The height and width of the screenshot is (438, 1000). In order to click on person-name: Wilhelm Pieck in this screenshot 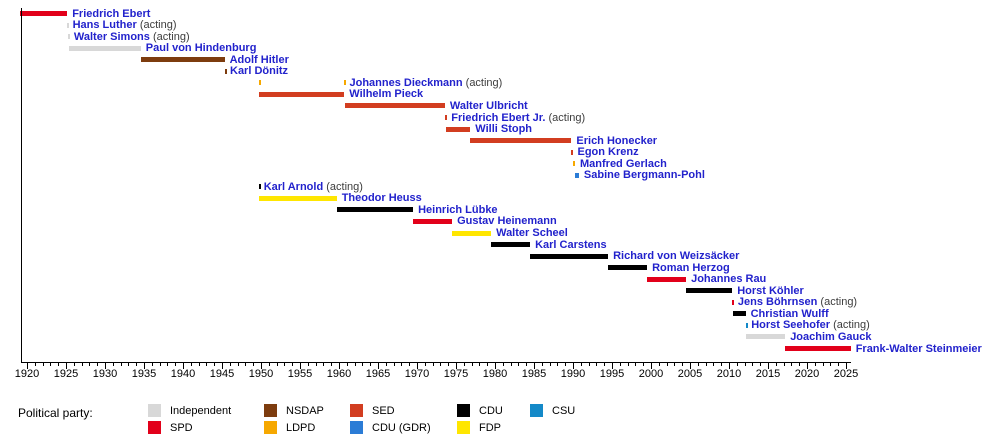, I will do `click(386, 94)`.